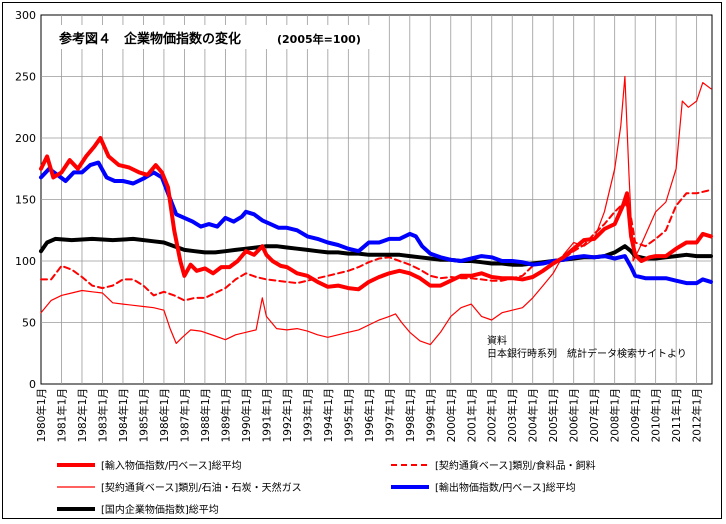  I want to click on x-tick-label: 1996年1月, so click(369, 415).